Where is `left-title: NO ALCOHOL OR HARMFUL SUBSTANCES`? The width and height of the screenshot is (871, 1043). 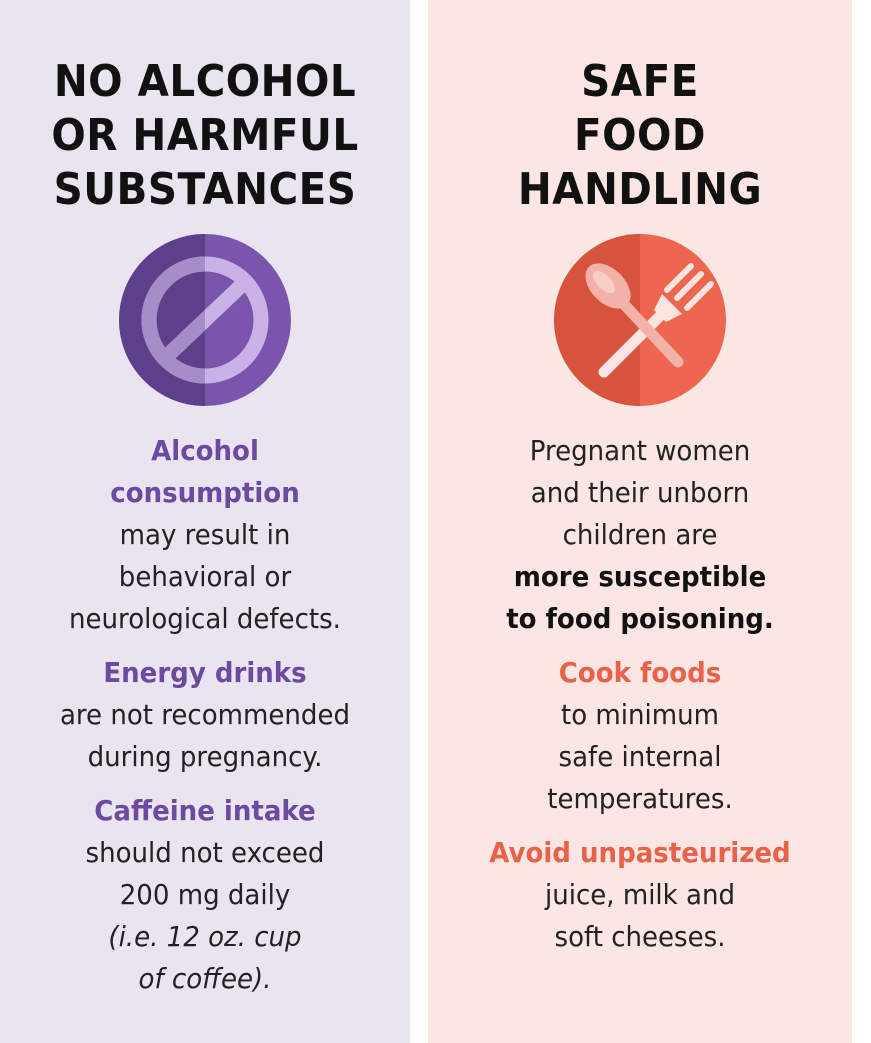 left-title: NO ALCOHOL OR HARMFUL SUBSTANCES is located at coordinates (205, 135).